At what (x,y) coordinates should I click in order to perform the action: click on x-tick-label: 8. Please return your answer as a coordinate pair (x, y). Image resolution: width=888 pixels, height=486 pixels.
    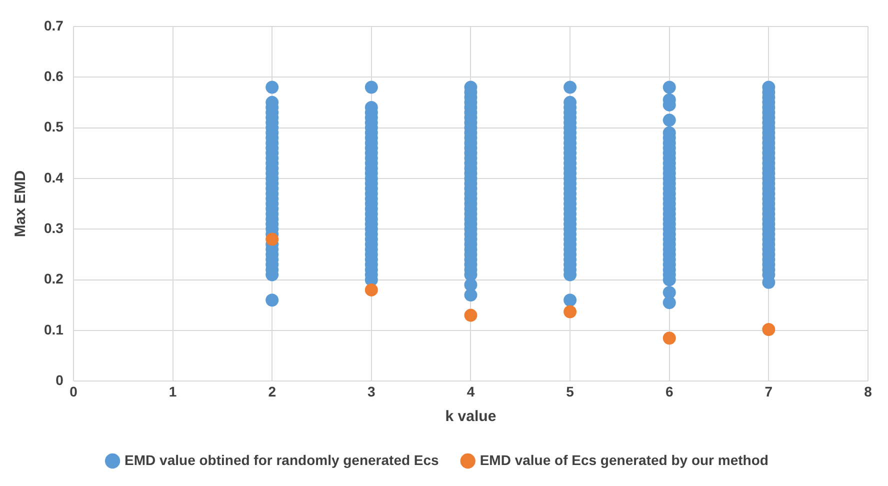
    Looking at the image, I should click on (868, 391).